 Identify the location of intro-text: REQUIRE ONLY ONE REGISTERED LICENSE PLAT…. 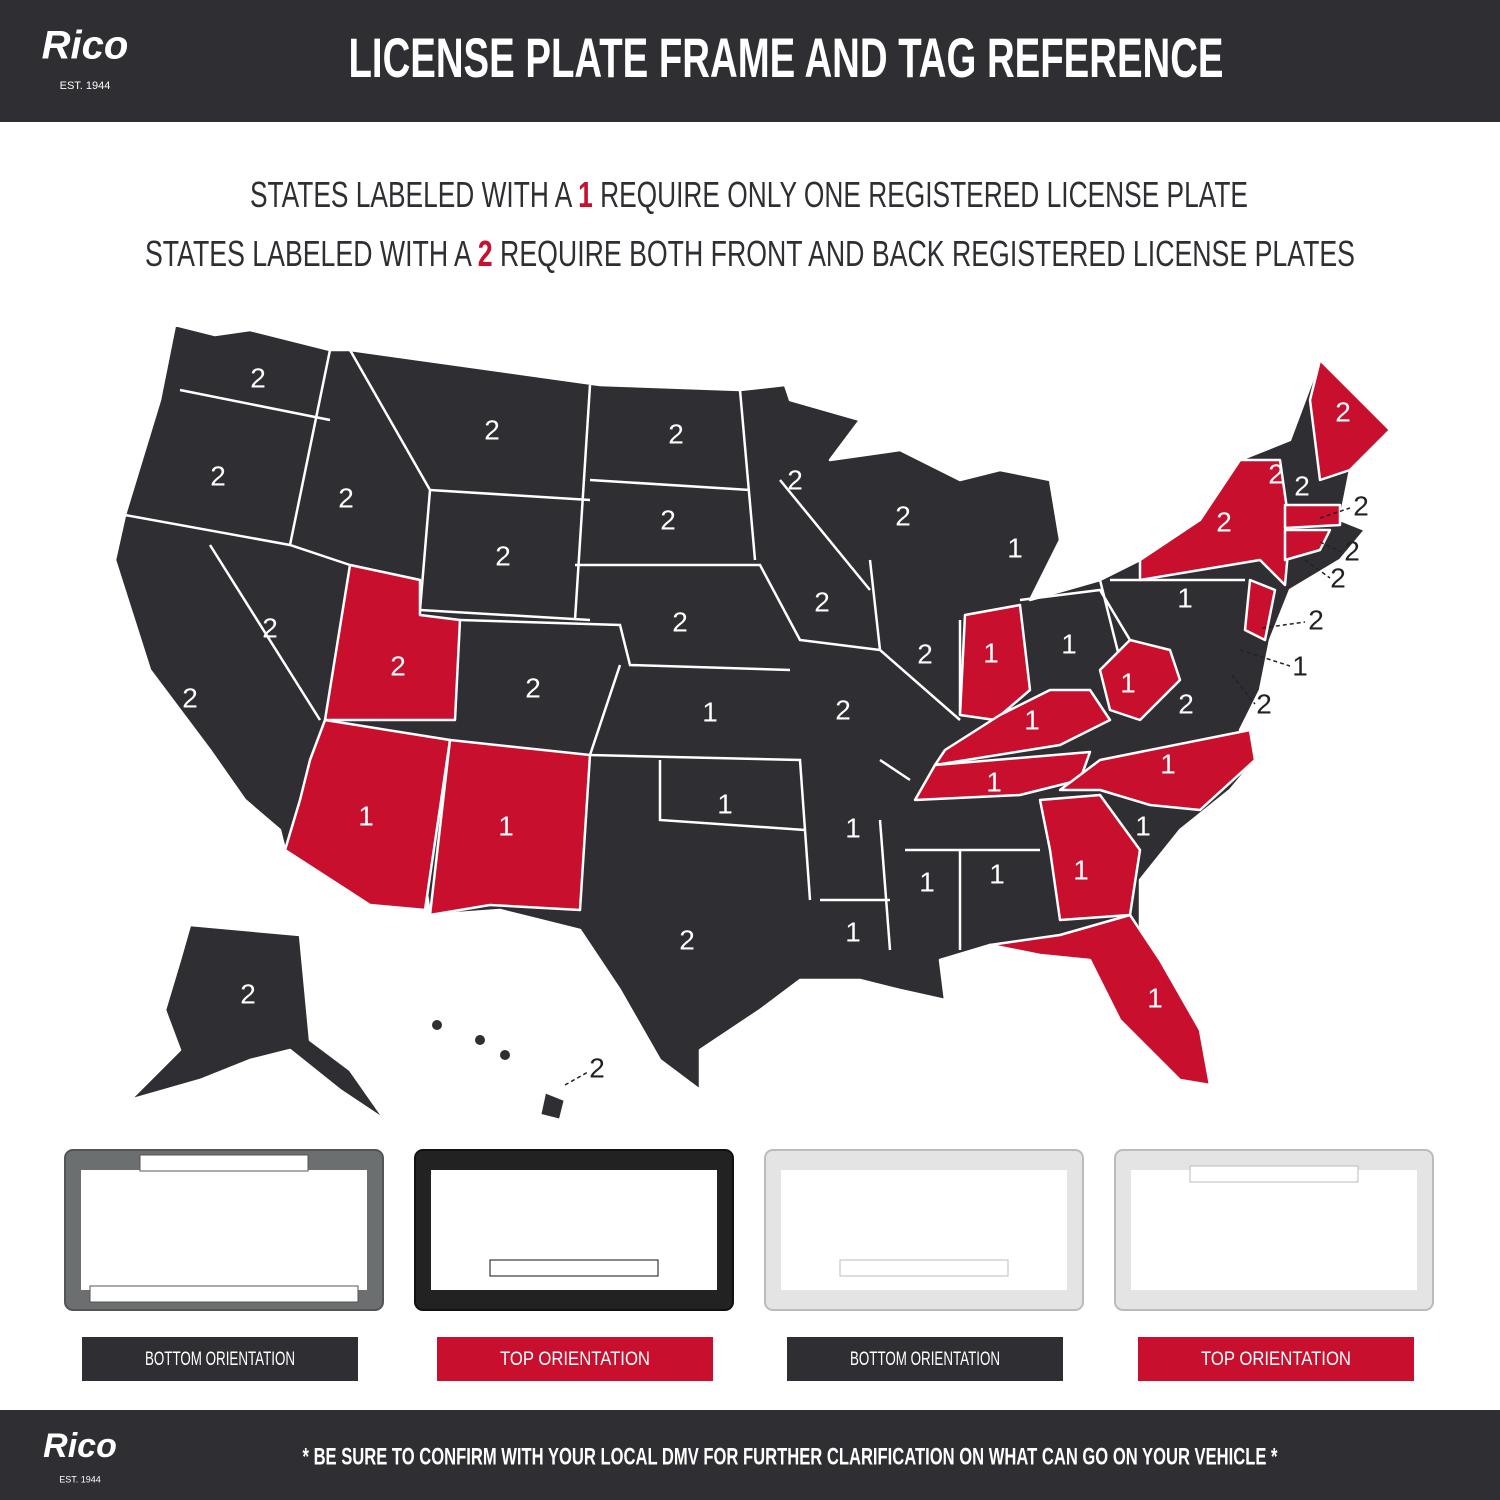
(920, 194).